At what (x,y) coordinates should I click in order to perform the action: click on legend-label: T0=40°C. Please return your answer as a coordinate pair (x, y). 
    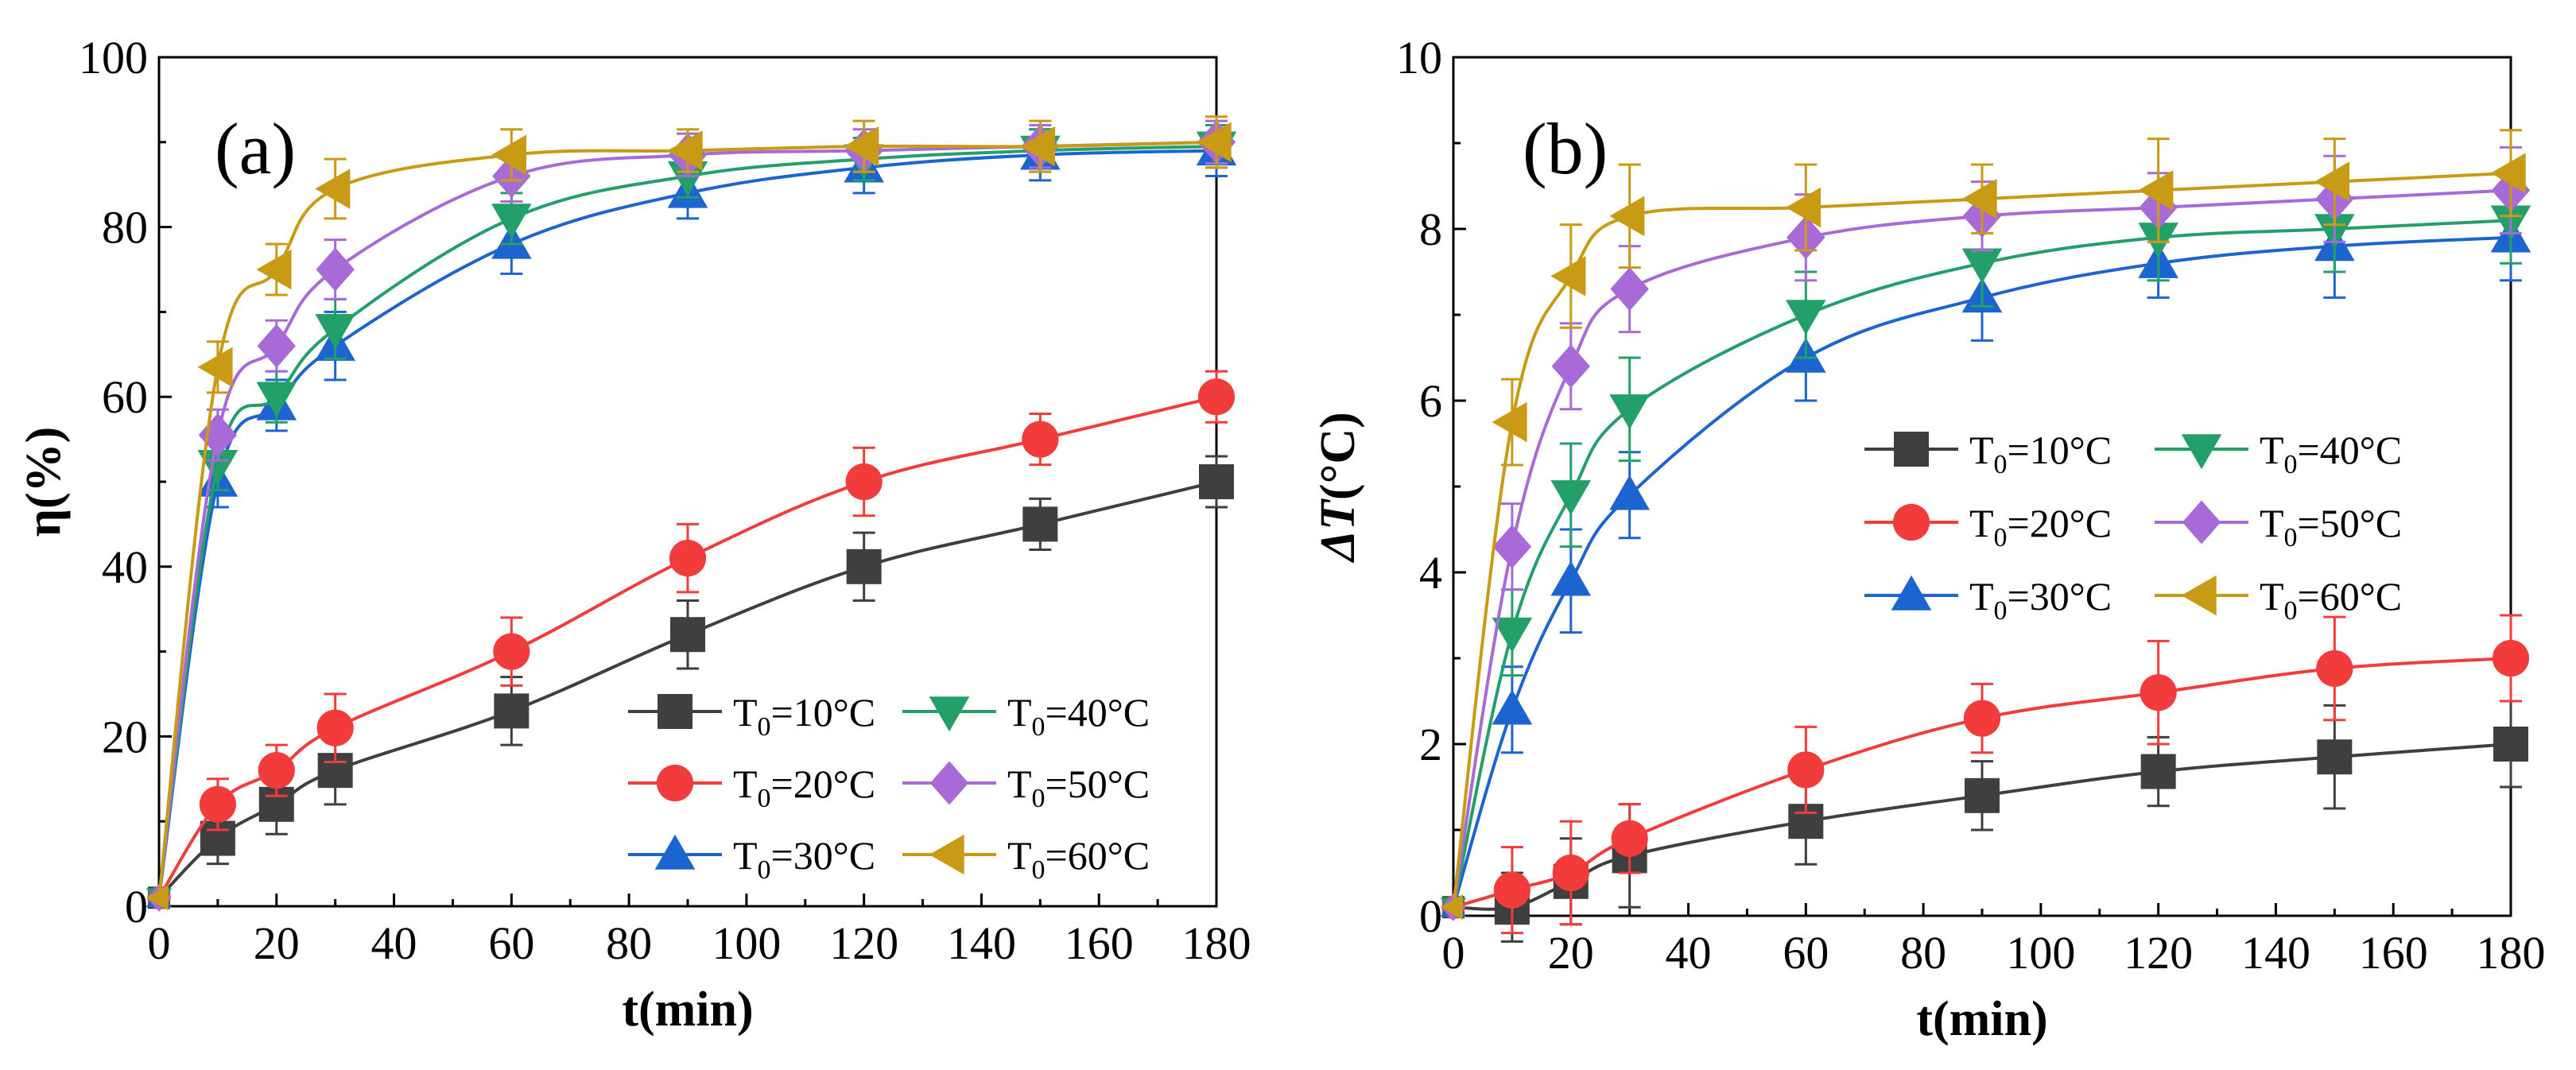
    Looking at the image, I should click on (1079, 716).